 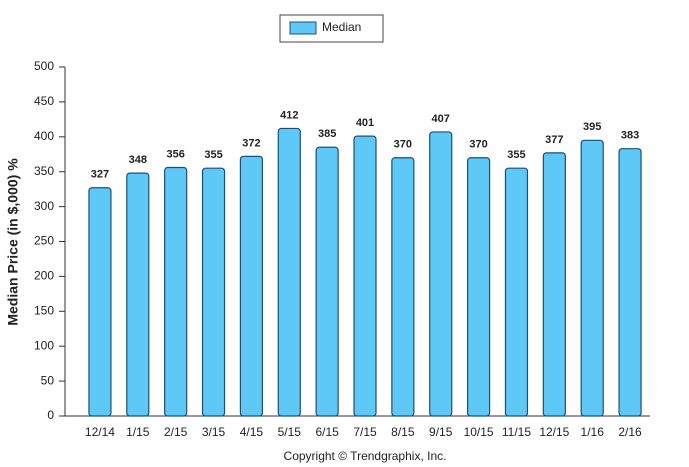 What do you see at coordinates (290, 432) in the screenshot?
I see `x-tick-label: 5/15` at bounding box center [290, 432].